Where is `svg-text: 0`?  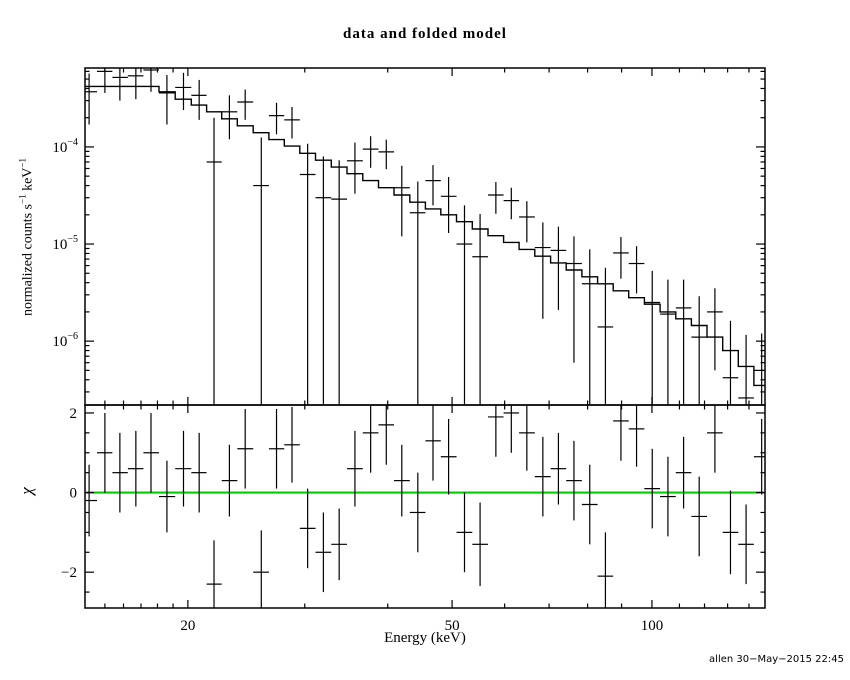 svg-text: 0 is located at coordinates (74, 494).